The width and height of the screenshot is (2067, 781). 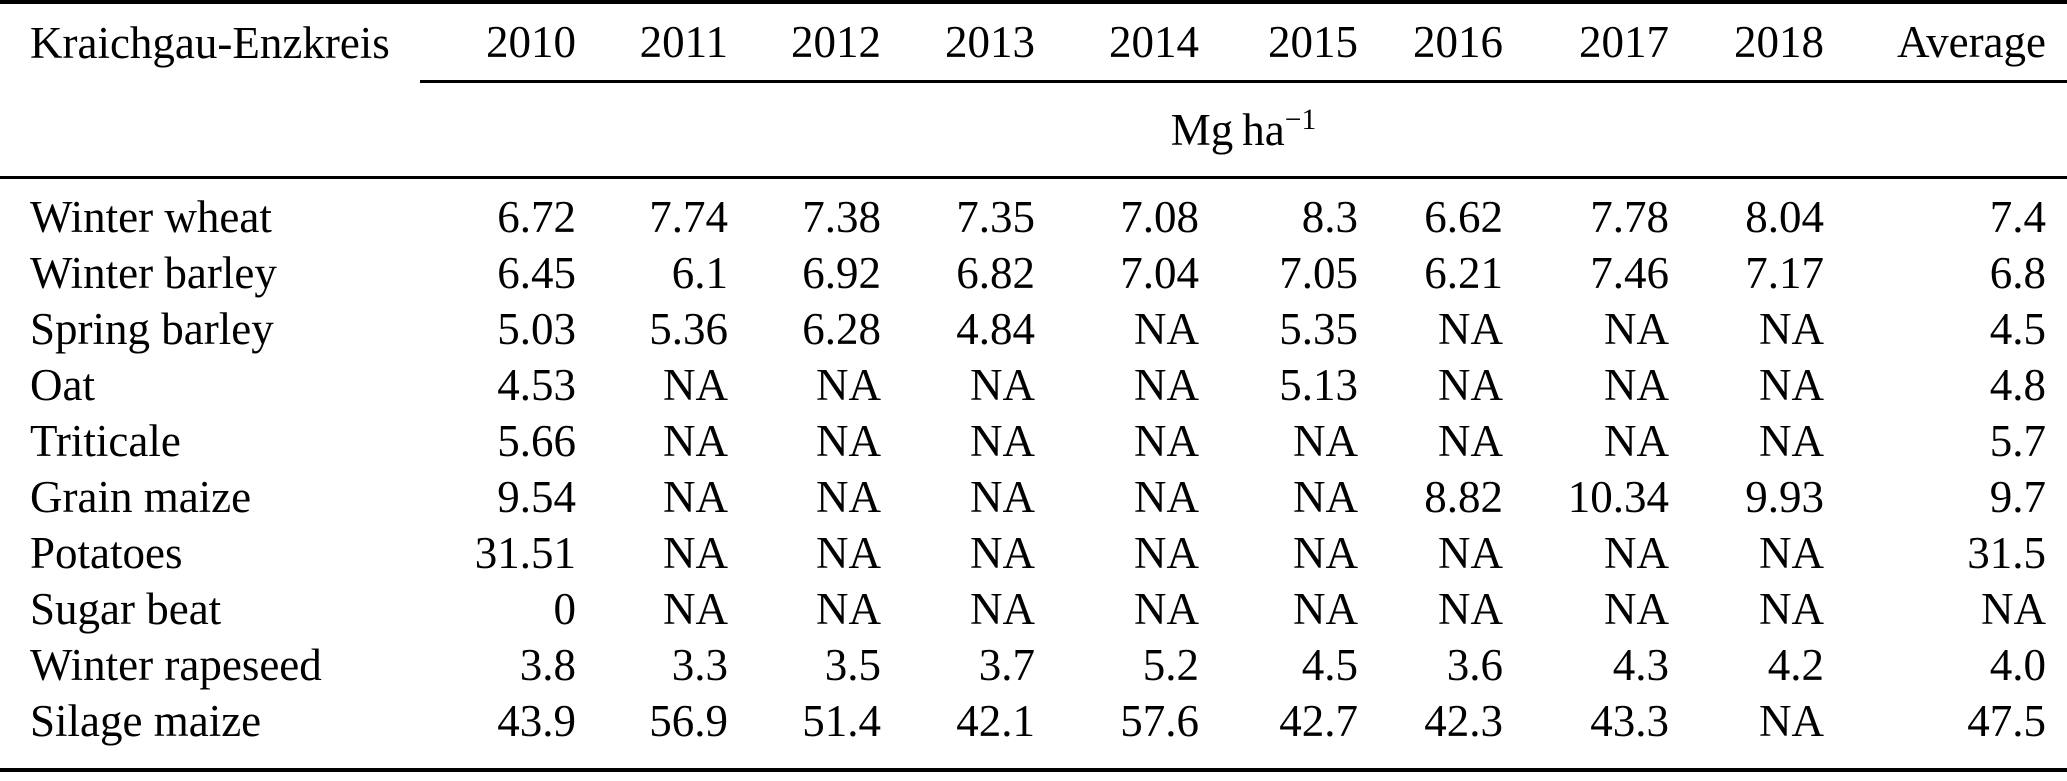 I want to click on crop-label: Winter rapeseed, so click(x=176, y=665).